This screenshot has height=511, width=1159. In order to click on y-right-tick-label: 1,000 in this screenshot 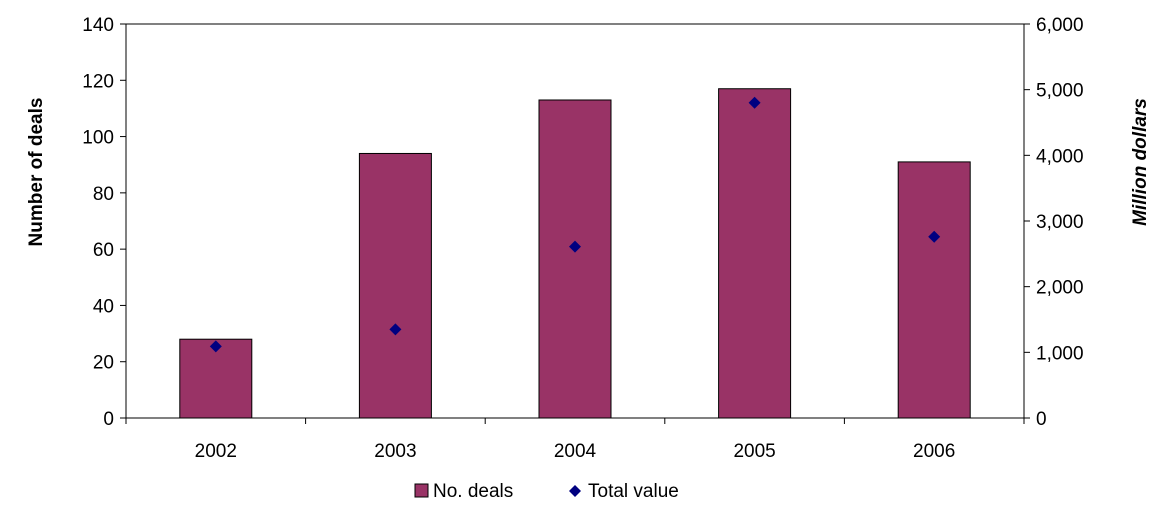, I will do `click(1060, 353)`.